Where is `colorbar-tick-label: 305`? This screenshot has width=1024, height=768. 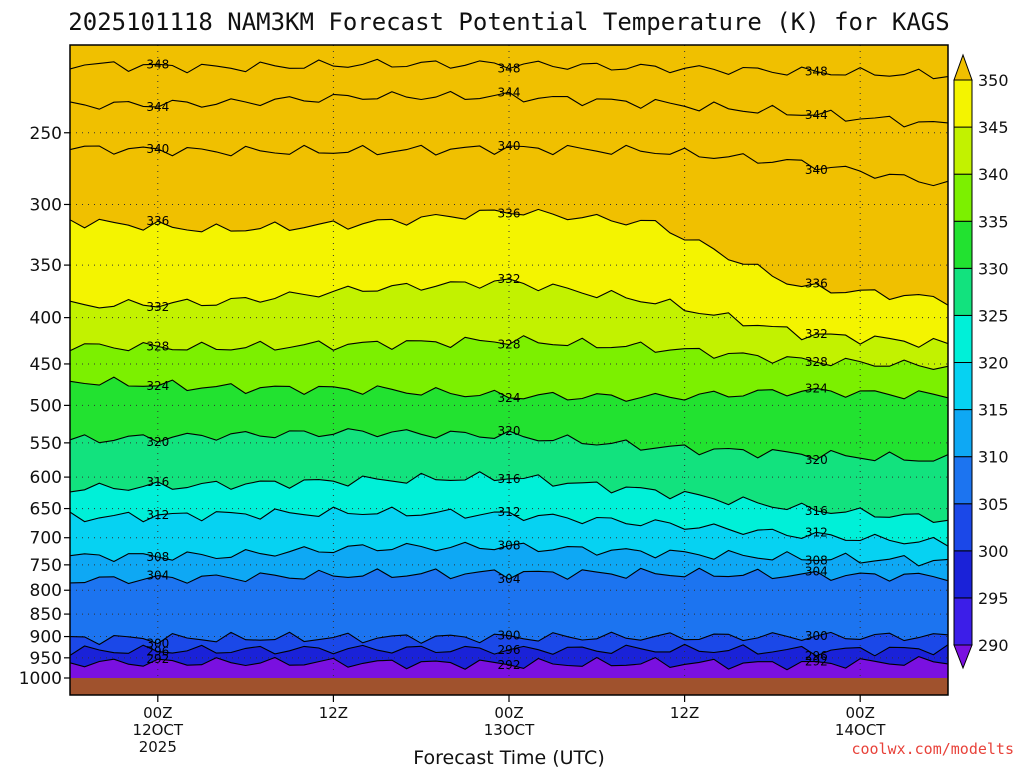
colorbar-tick-label: 305 is located at coordinates (993, 504).